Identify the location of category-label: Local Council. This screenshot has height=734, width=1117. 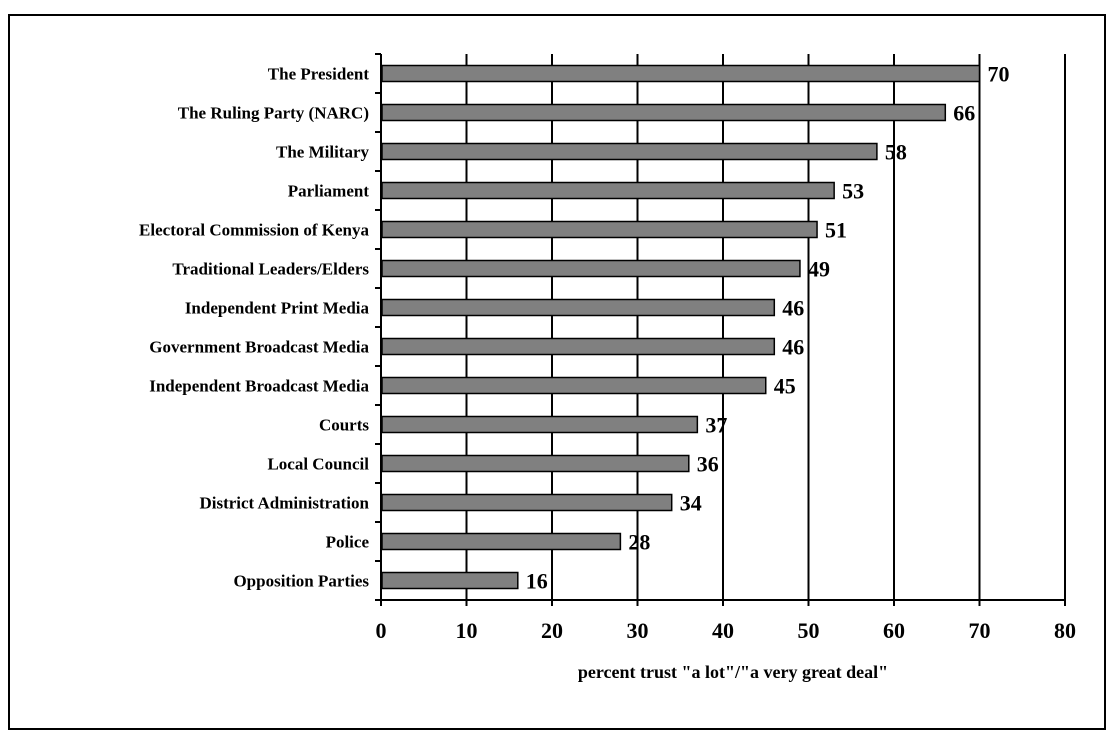
(318, 464).